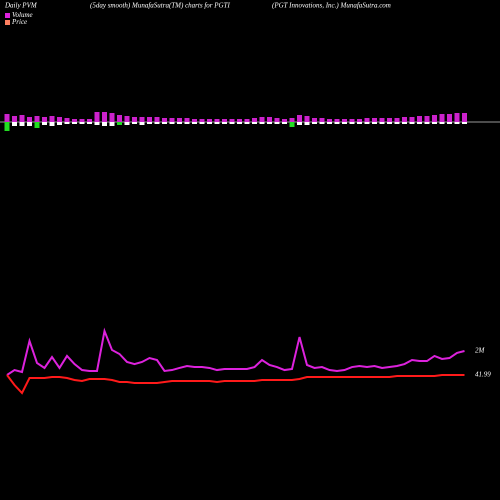 The height and width of the screenshot is (500, 500). What do you see at coordinates (22, 15) in the screenshot?
I see `legend-label: Volume` at bounding box center [22, 15].